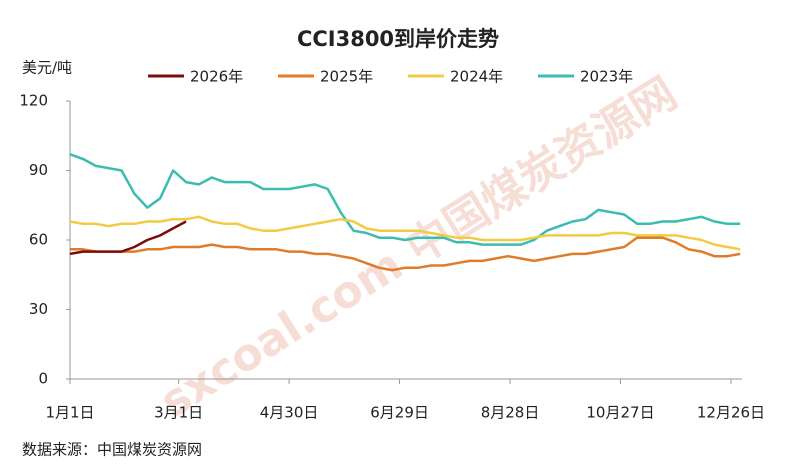 The height and width of the screenshot is (472, 797). I want to click on x-tick-label: 8月28日, so click(510, 413).